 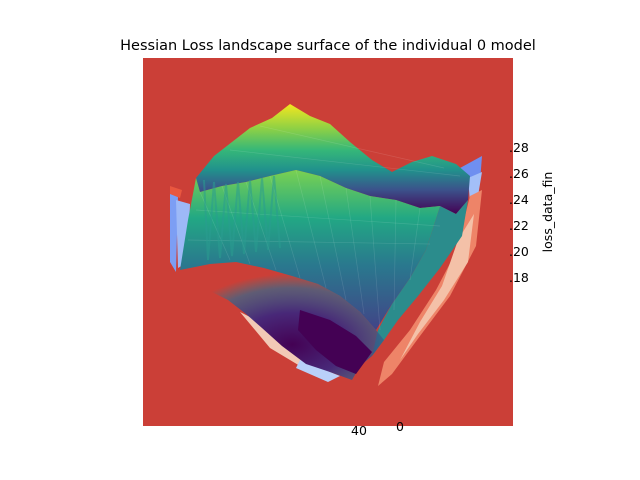 I want to click on contour-light-right, so click(x=437, y=287).